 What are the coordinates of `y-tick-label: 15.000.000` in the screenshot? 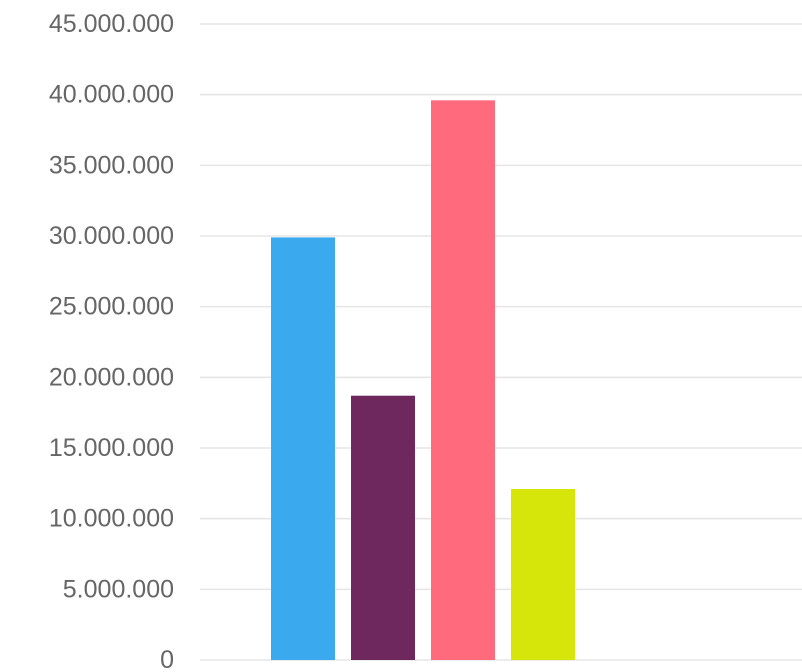 It's located at (111, 448).